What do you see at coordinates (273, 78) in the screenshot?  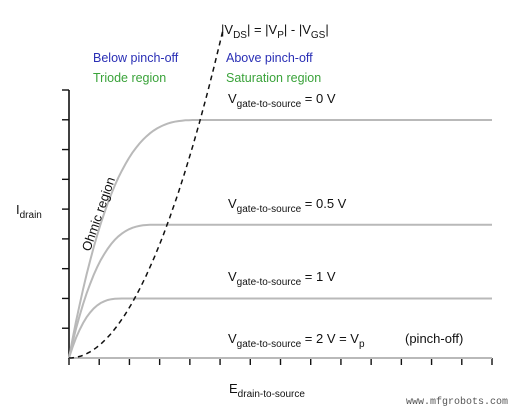 I see `saturation-region-label: Saturation region` at bounding box center [273, 78].